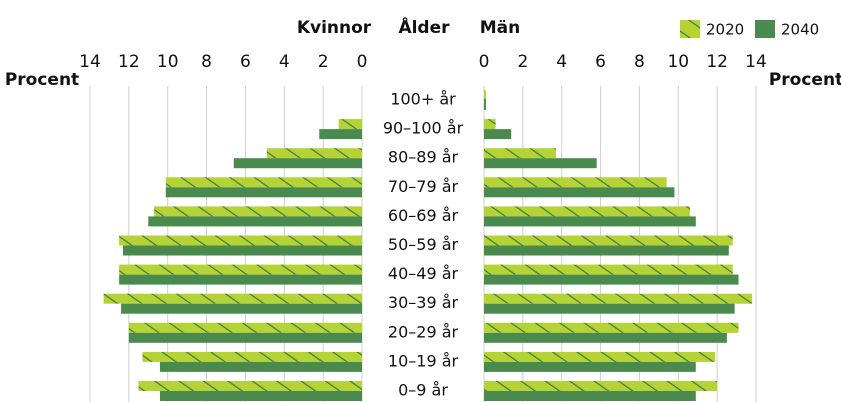 This screenshot has height=402, width=841. I want to click on category-label: 80–89 år, so click(423, 157).